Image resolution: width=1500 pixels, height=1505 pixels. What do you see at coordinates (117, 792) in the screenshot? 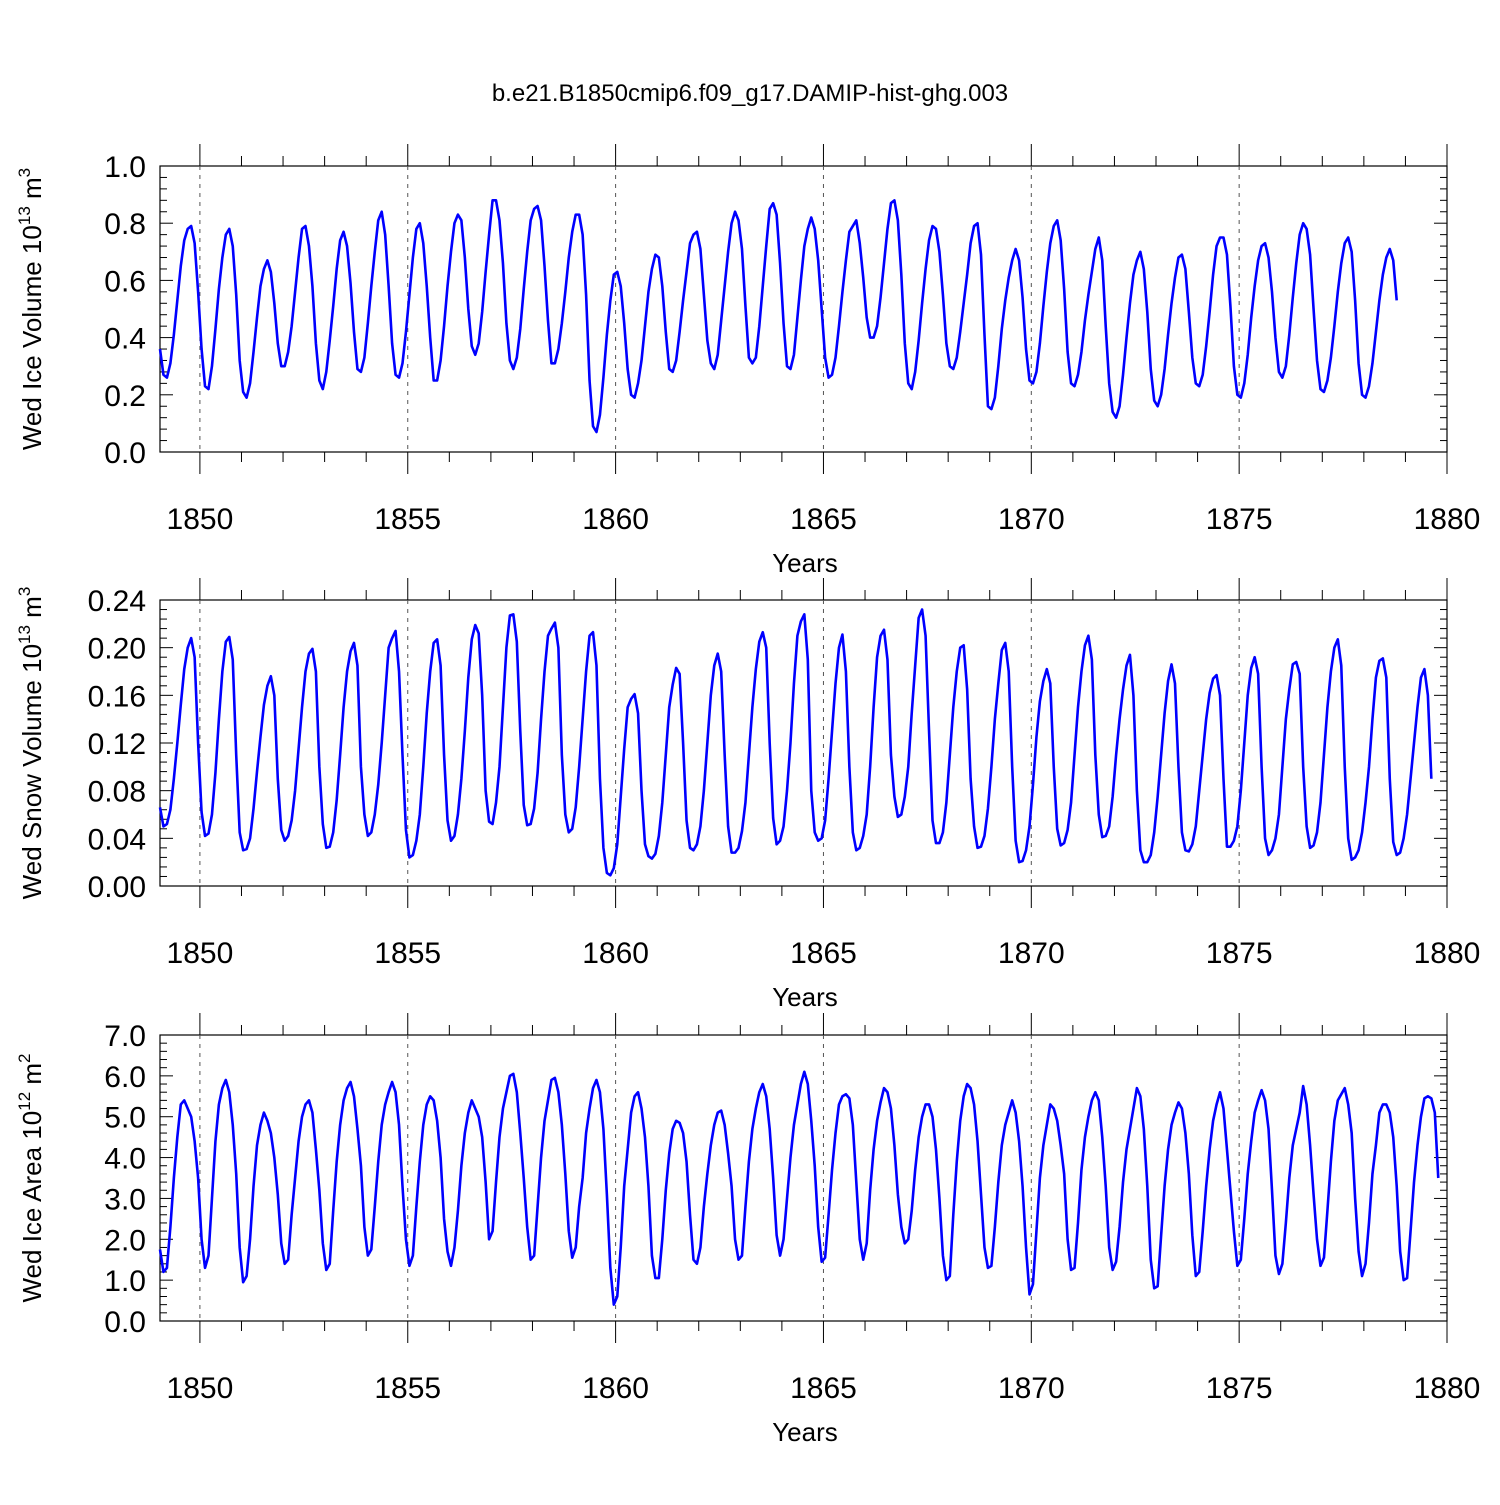
I see `y-tick-label: 0.08` at bounding box center [117, 792].